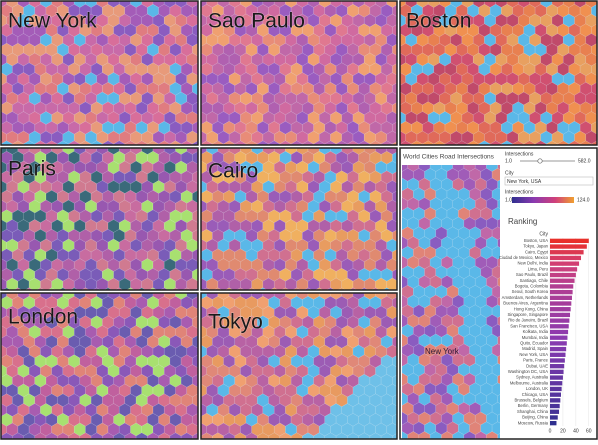 The width and height of the screenshot is (598, 445). Describe the element at coordinates (533, 422) in the screenshot. I see `y-tick-label: Moscow, Russia` at that location.